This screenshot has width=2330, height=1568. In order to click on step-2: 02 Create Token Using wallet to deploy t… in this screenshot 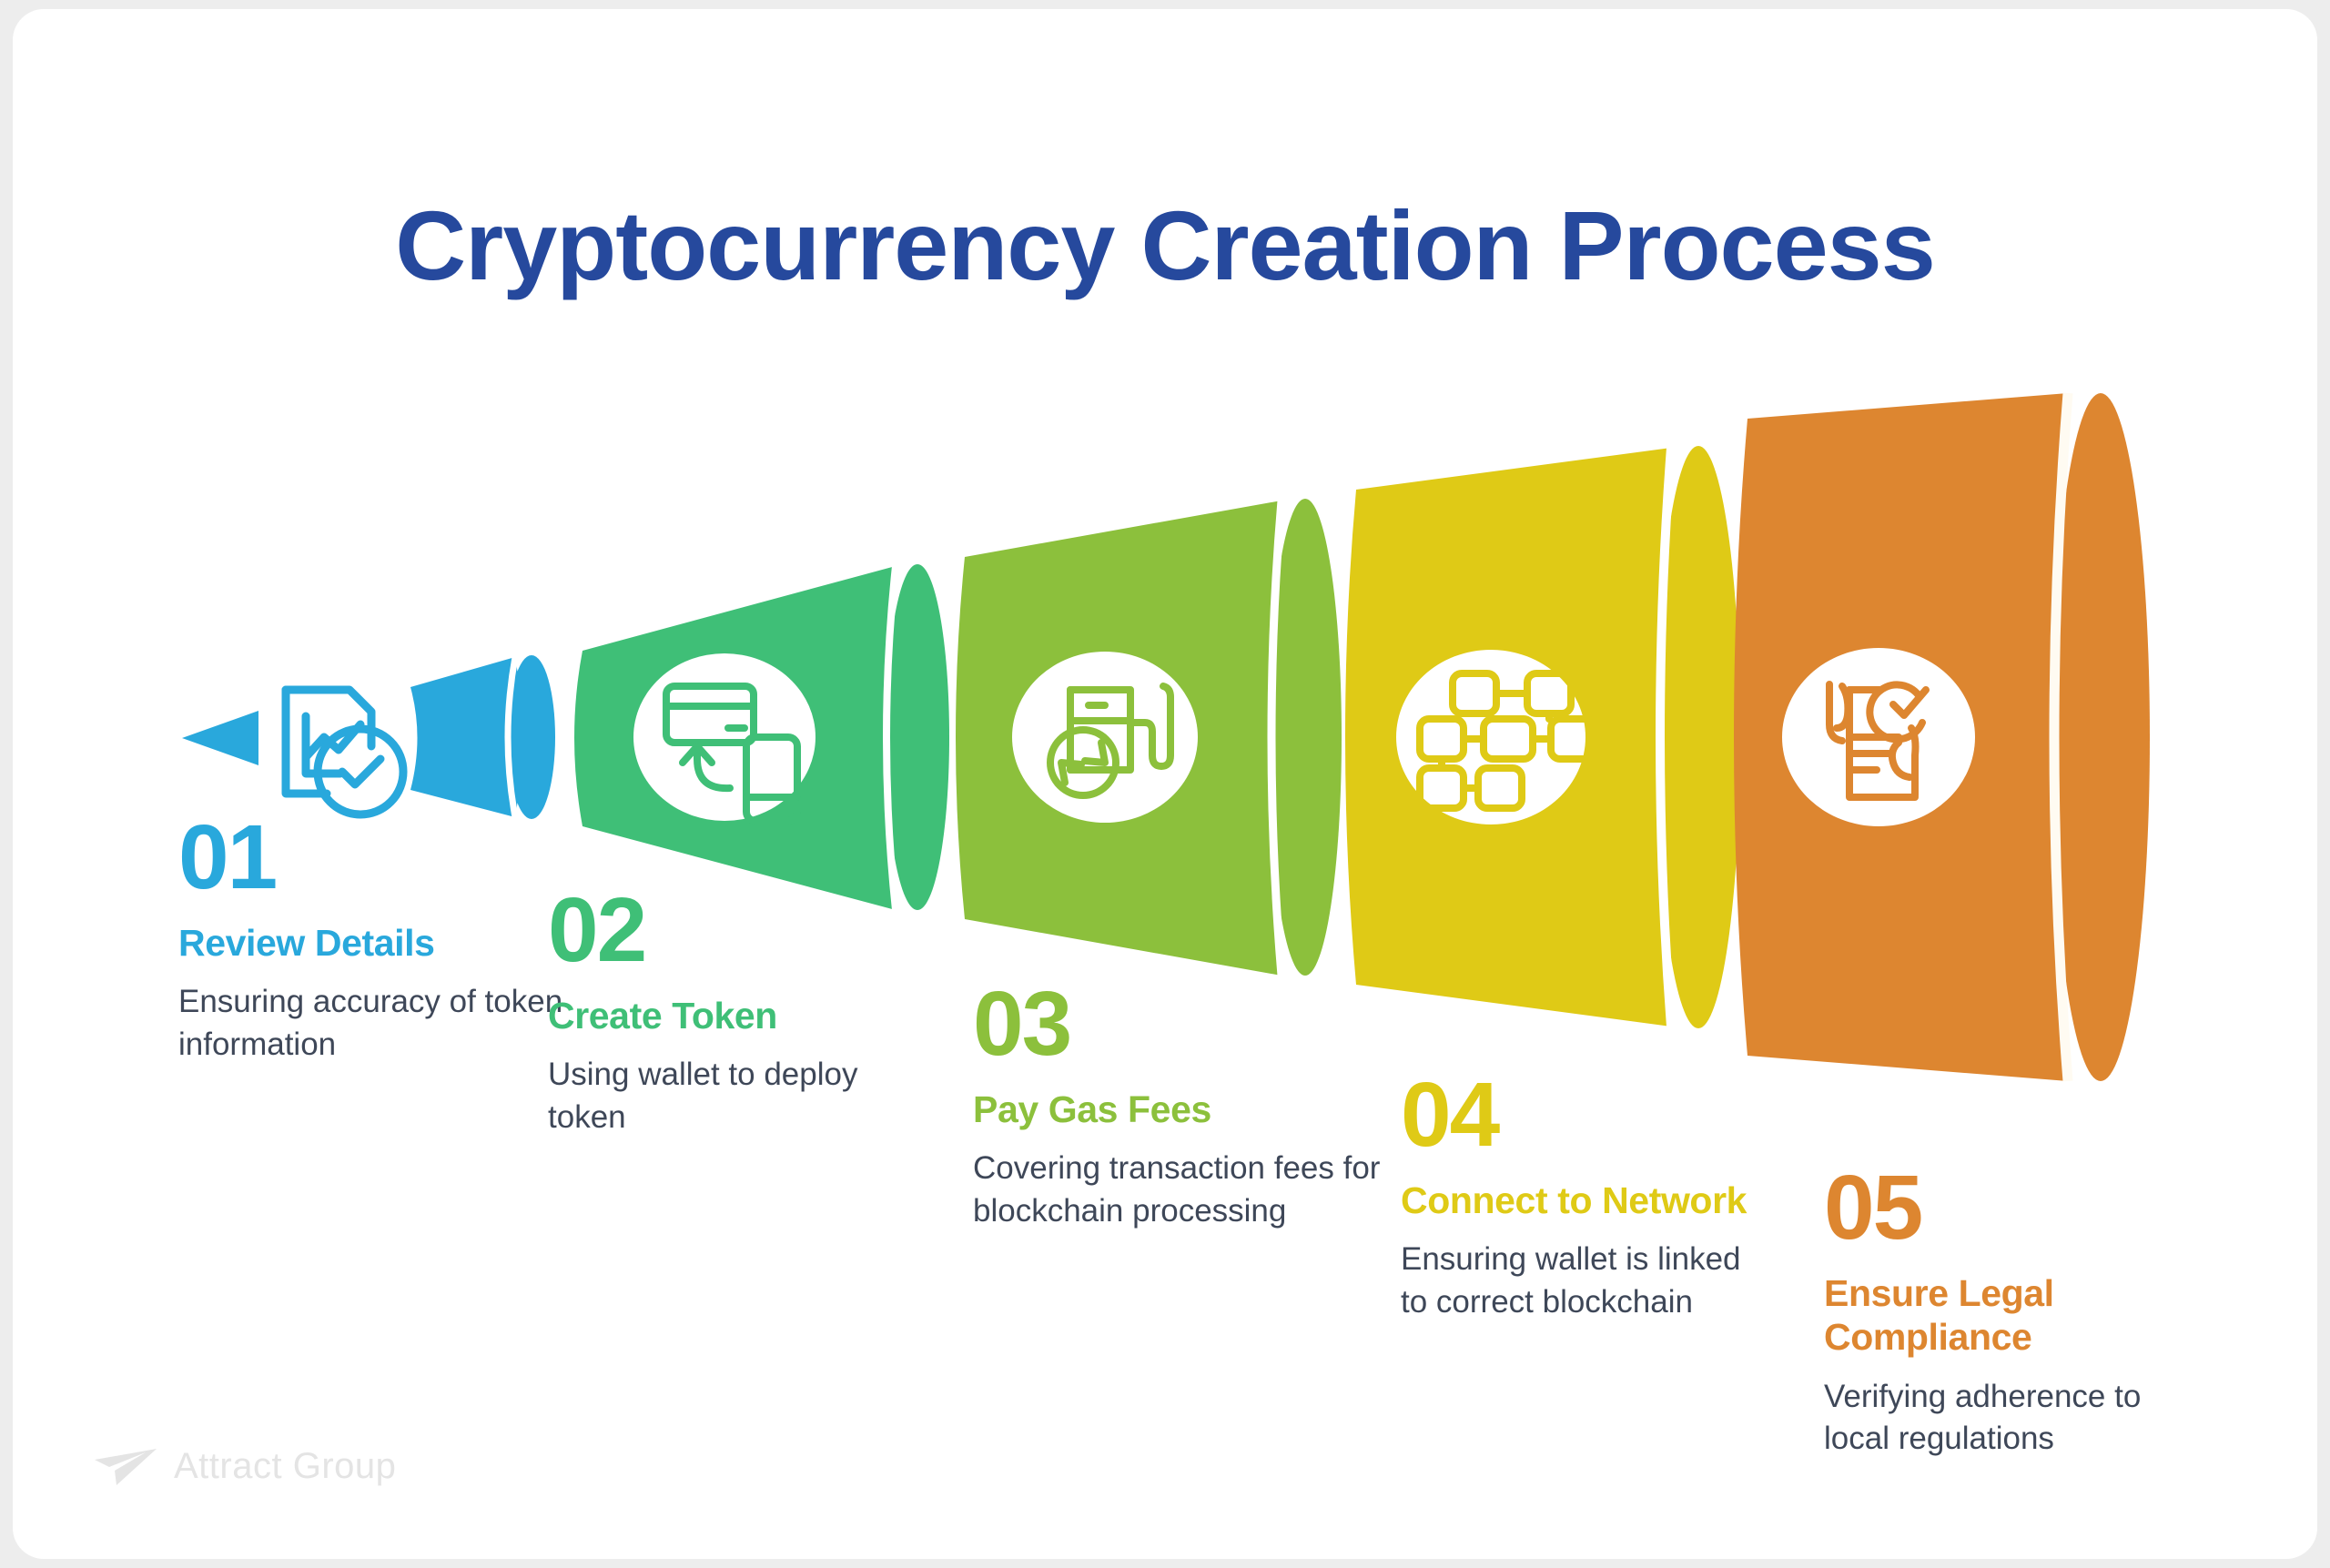, I will do `click(743, 1008)`.